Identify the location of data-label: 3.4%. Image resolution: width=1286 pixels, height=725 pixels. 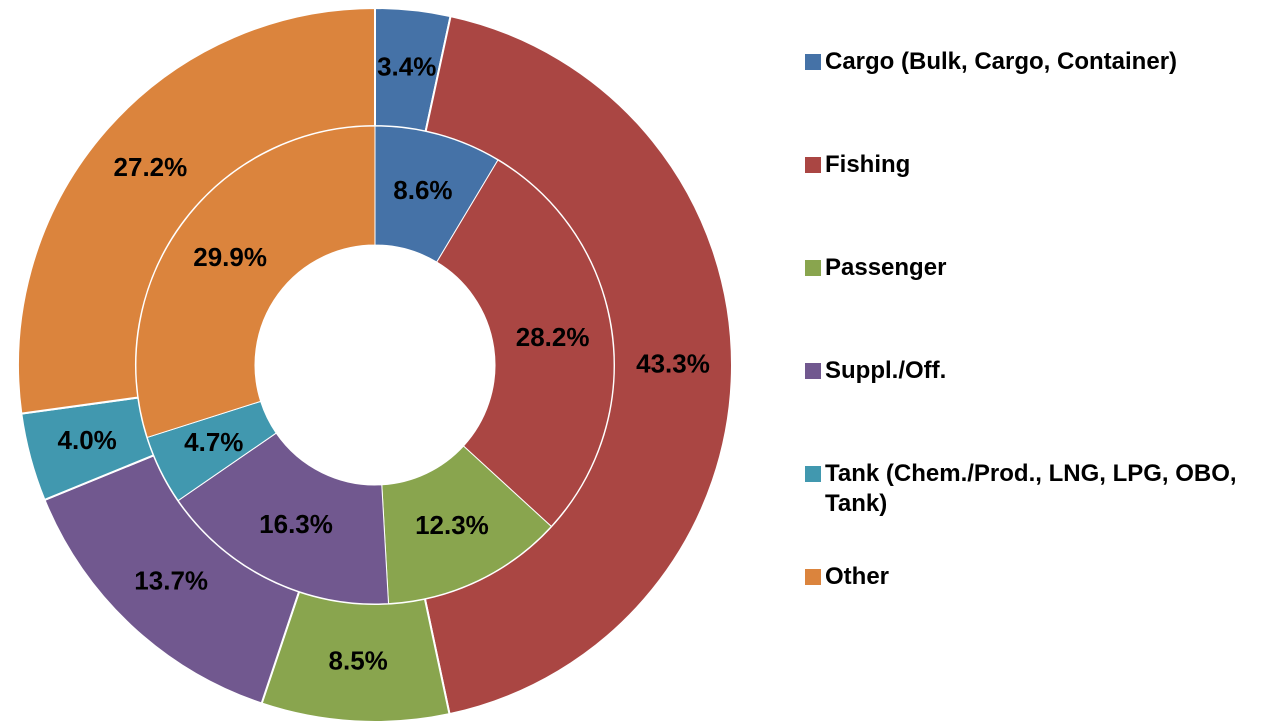
(406, 67).